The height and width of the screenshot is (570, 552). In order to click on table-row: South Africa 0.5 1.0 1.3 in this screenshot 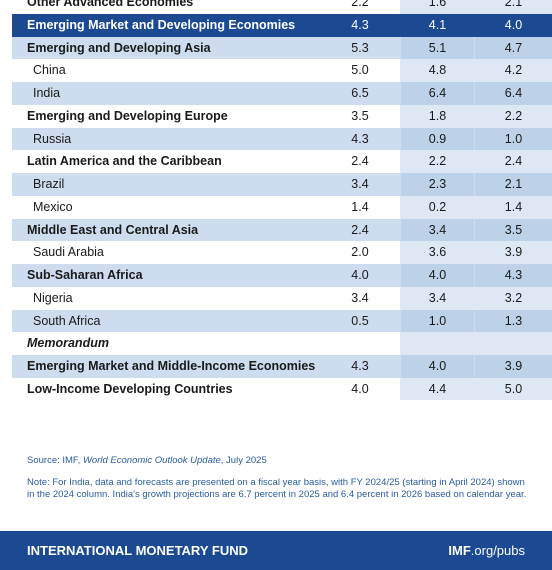, I will do `click(282, 321)`.